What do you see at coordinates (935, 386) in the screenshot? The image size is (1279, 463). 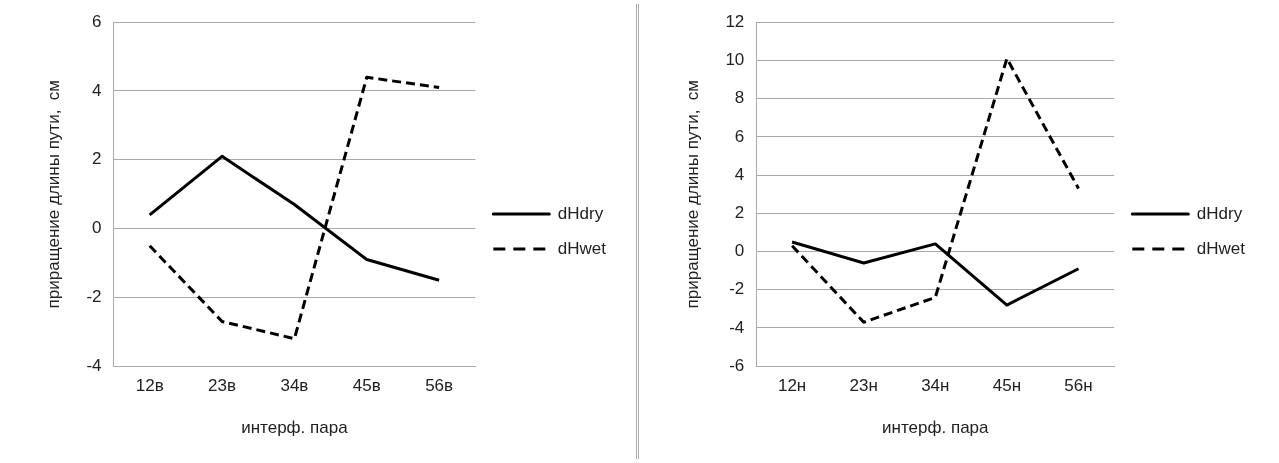 I see `x-tick-label: 34н` at bounding box center [935, 386].